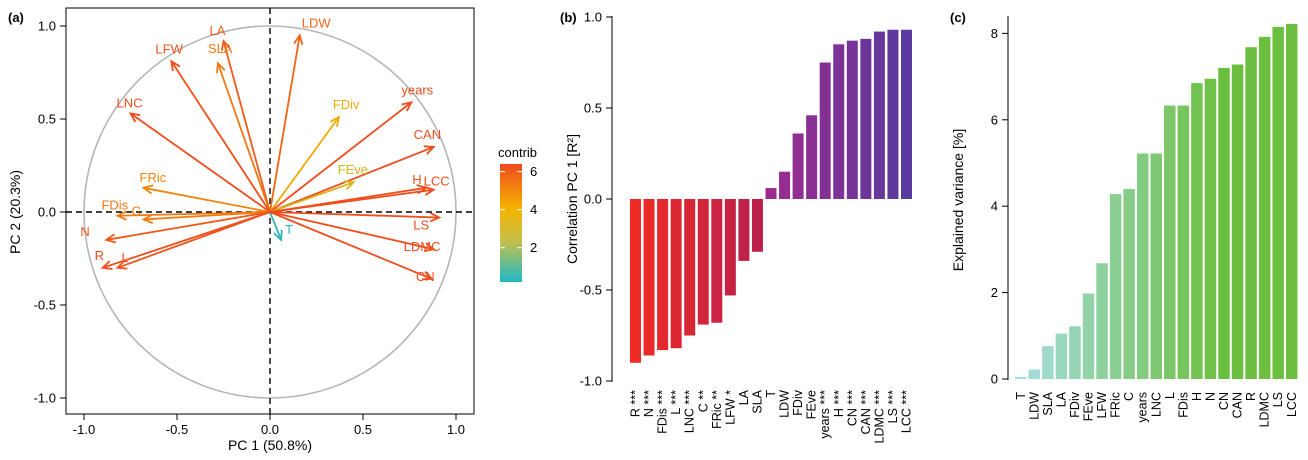 The image size is (1308, 460). I want to click on biplot-y-axis-label: PC 2 (20.3%), so click(15, 212).